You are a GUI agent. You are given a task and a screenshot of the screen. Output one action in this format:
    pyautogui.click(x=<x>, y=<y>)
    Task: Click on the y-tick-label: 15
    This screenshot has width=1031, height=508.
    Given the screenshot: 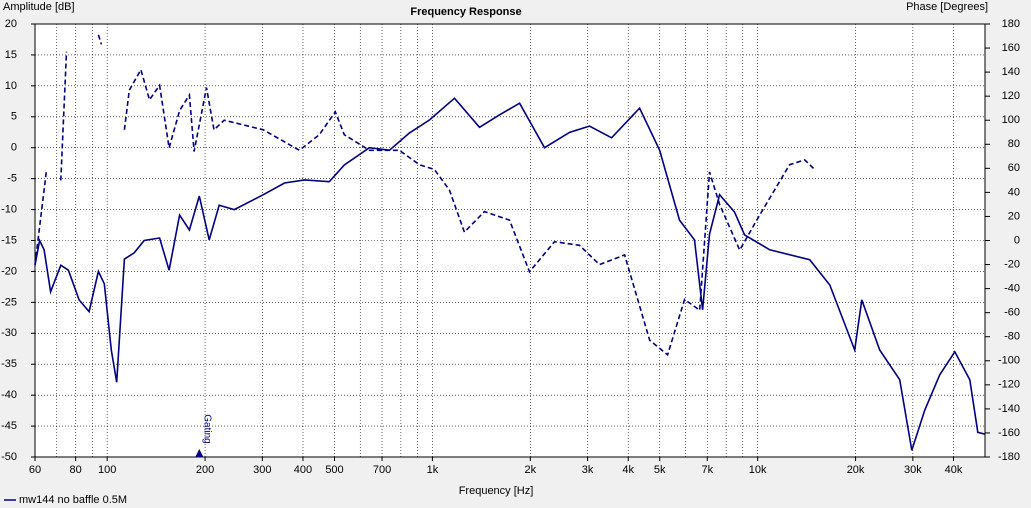 What is the action you would take?
    pyautogui.click(x=11, y=55)
    